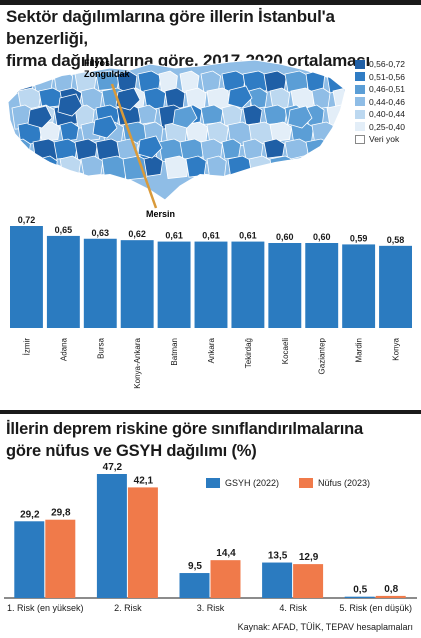  What do you see at coordinates (101, 233) in the screenshot?
I see `bar-value-label: 0,63` at bounding box center [101, 233].